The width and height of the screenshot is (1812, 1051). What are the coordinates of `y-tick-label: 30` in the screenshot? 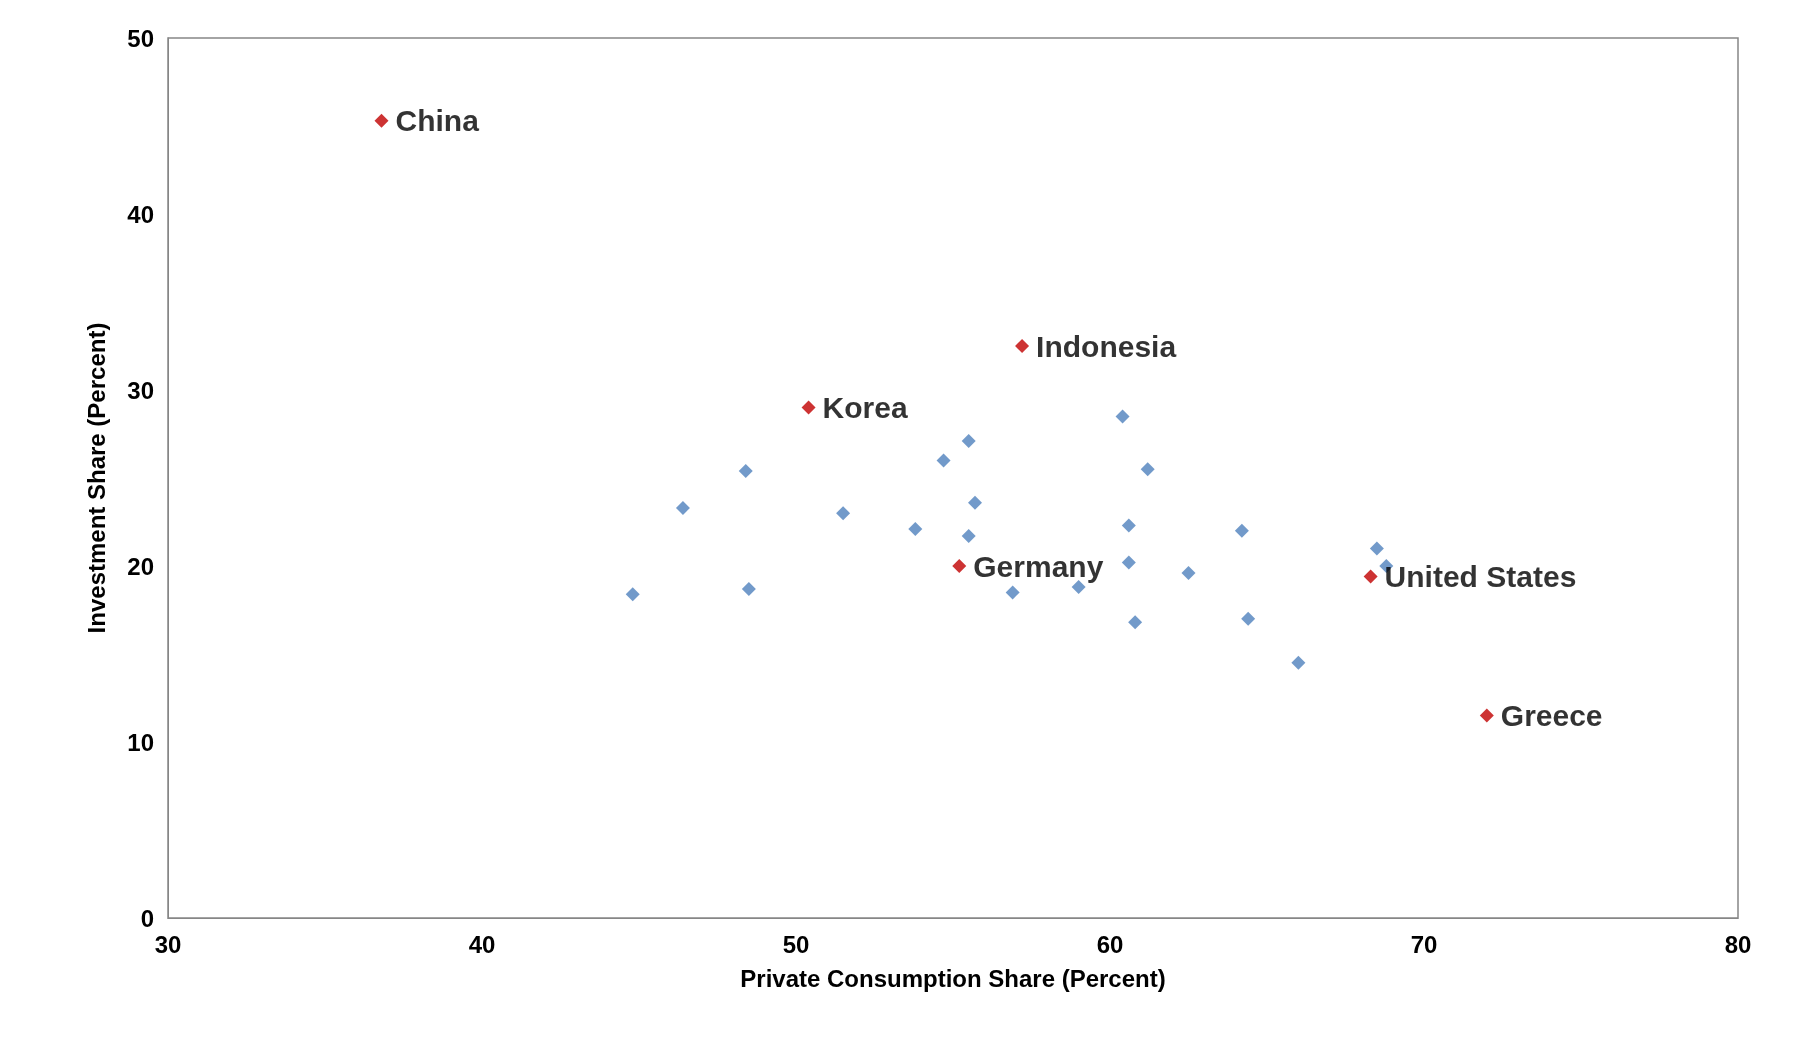 It's located at (140, 390).